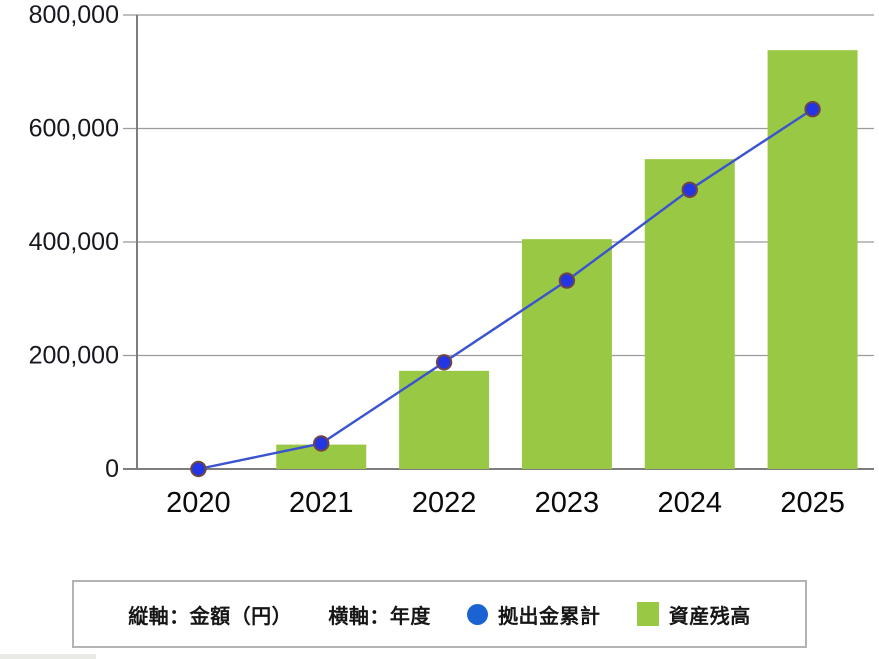 The width and height of the screenshot is (879, 659). Describe the element at coordinates (74, 356) in the screenshot. I see `svg-text: 200,000` at that location.